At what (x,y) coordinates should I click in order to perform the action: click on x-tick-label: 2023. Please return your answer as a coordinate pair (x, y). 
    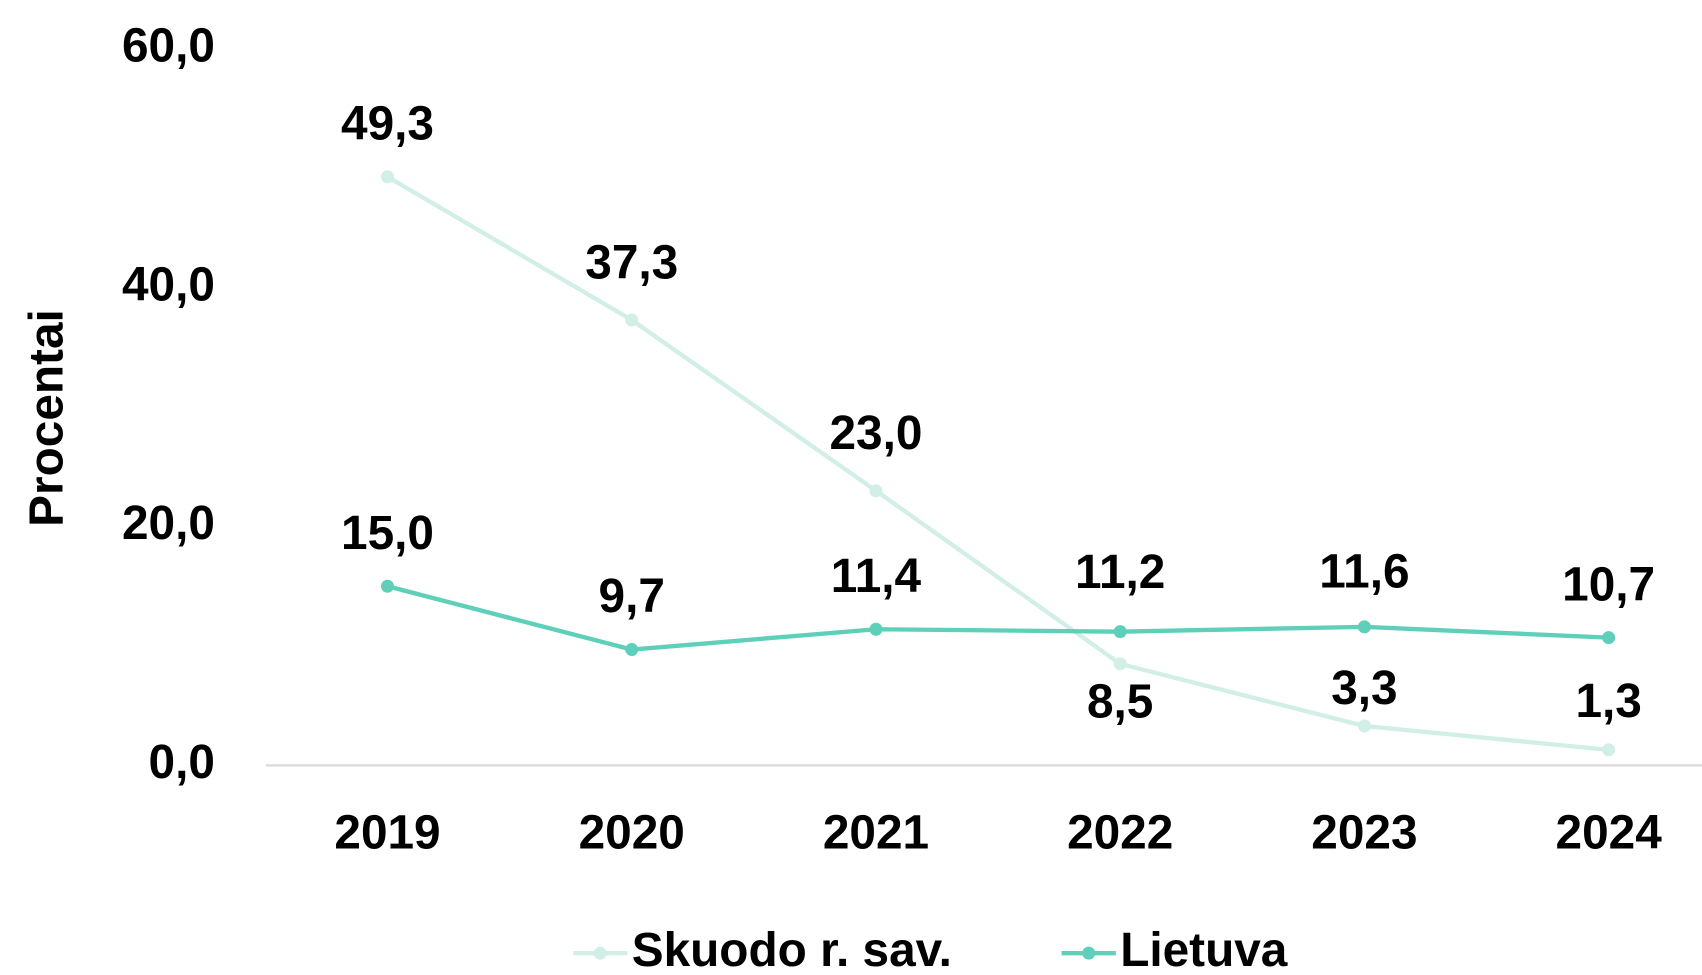
    Looking at the image, I should click on (1364, 833).